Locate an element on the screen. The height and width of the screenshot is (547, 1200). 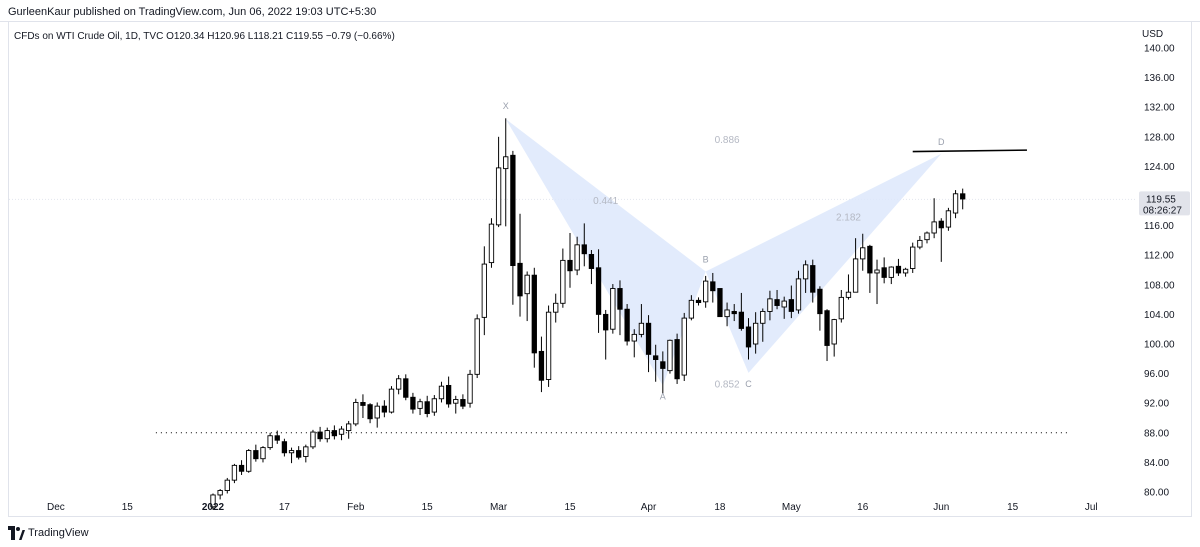
target-trend-line is located at coordinates (969, 151).